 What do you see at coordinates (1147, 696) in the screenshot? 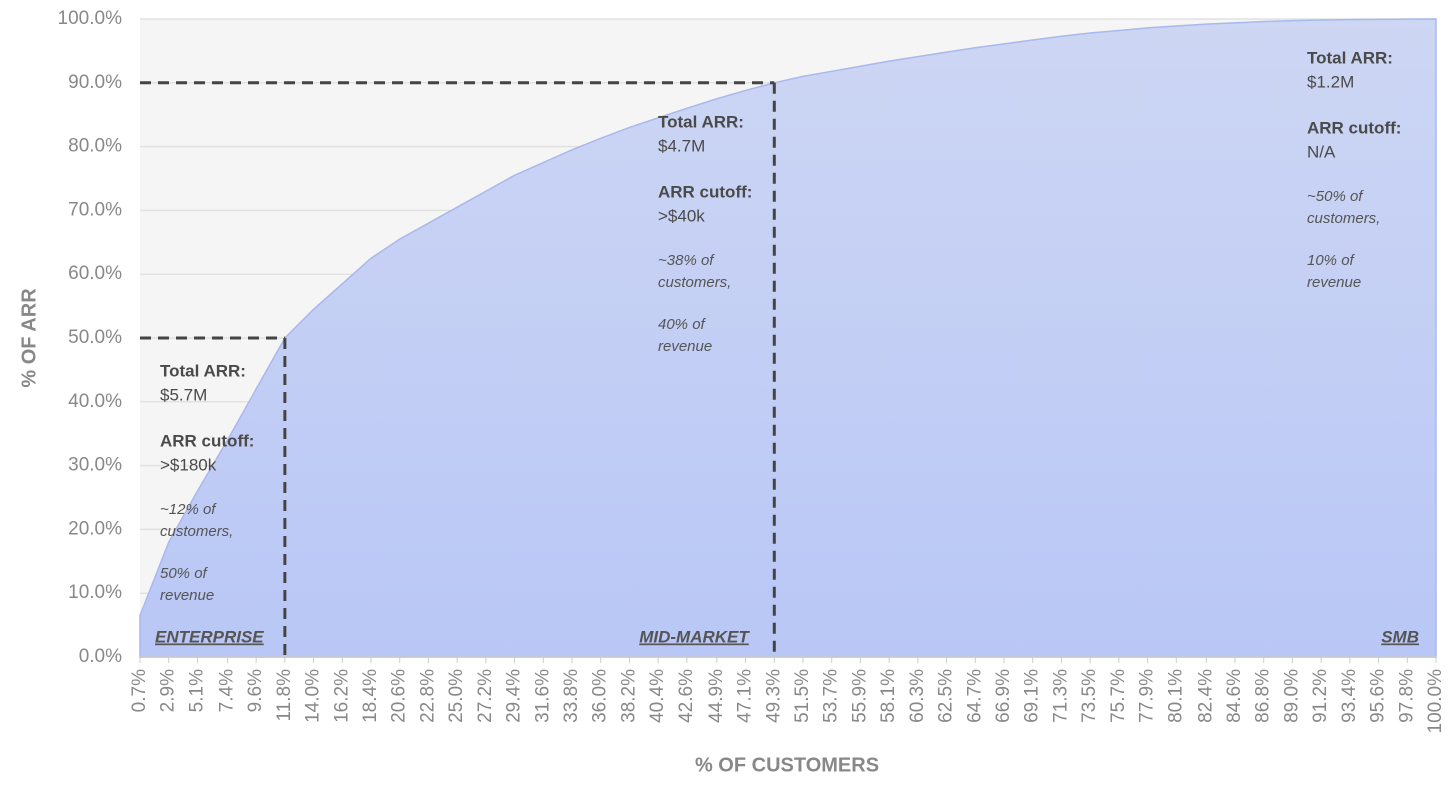
I see `x-tick-label: 77.9%` at bounding box center [1147, 696].